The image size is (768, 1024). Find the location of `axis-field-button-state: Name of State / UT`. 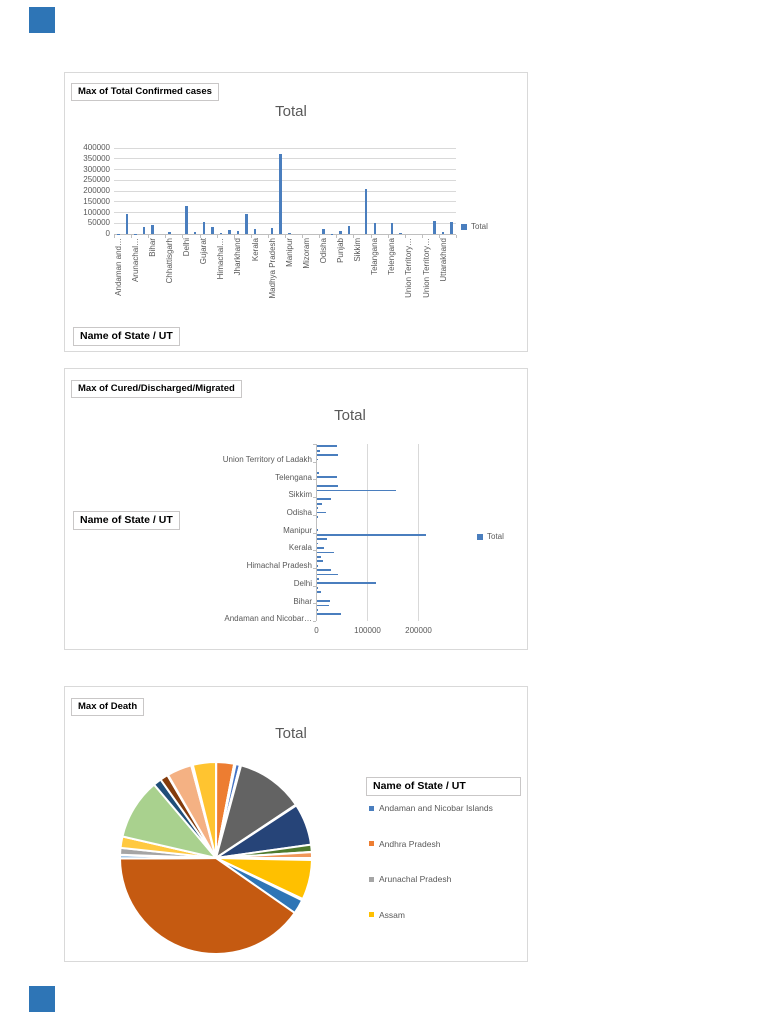

axis-field-button-state: Name of State / UT is located at coordinates (126, 520).